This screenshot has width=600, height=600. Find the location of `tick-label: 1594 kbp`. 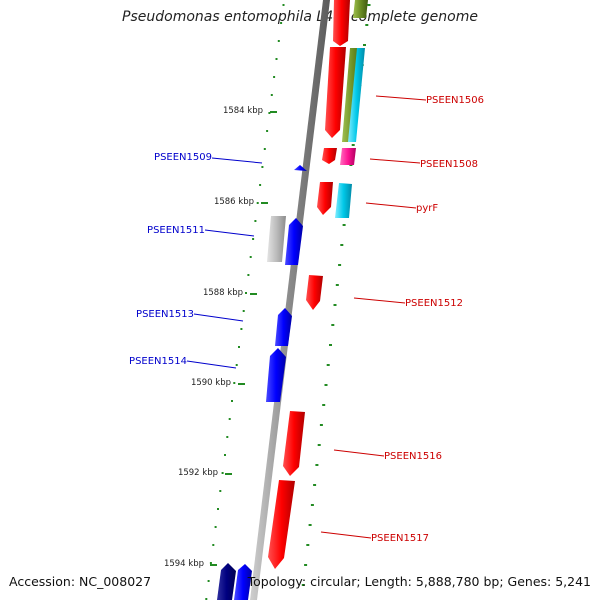

tick-label: 1594 kbp is located at coordinates (184, 564).